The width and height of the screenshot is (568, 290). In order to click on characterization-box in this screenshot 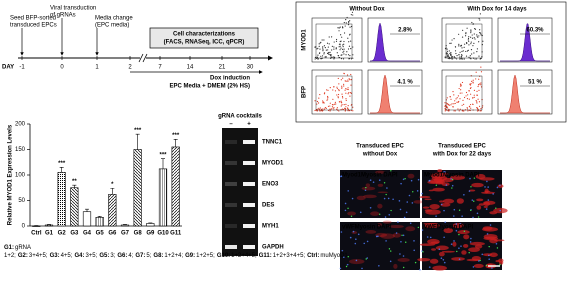, I will do `click(204, 38)`.